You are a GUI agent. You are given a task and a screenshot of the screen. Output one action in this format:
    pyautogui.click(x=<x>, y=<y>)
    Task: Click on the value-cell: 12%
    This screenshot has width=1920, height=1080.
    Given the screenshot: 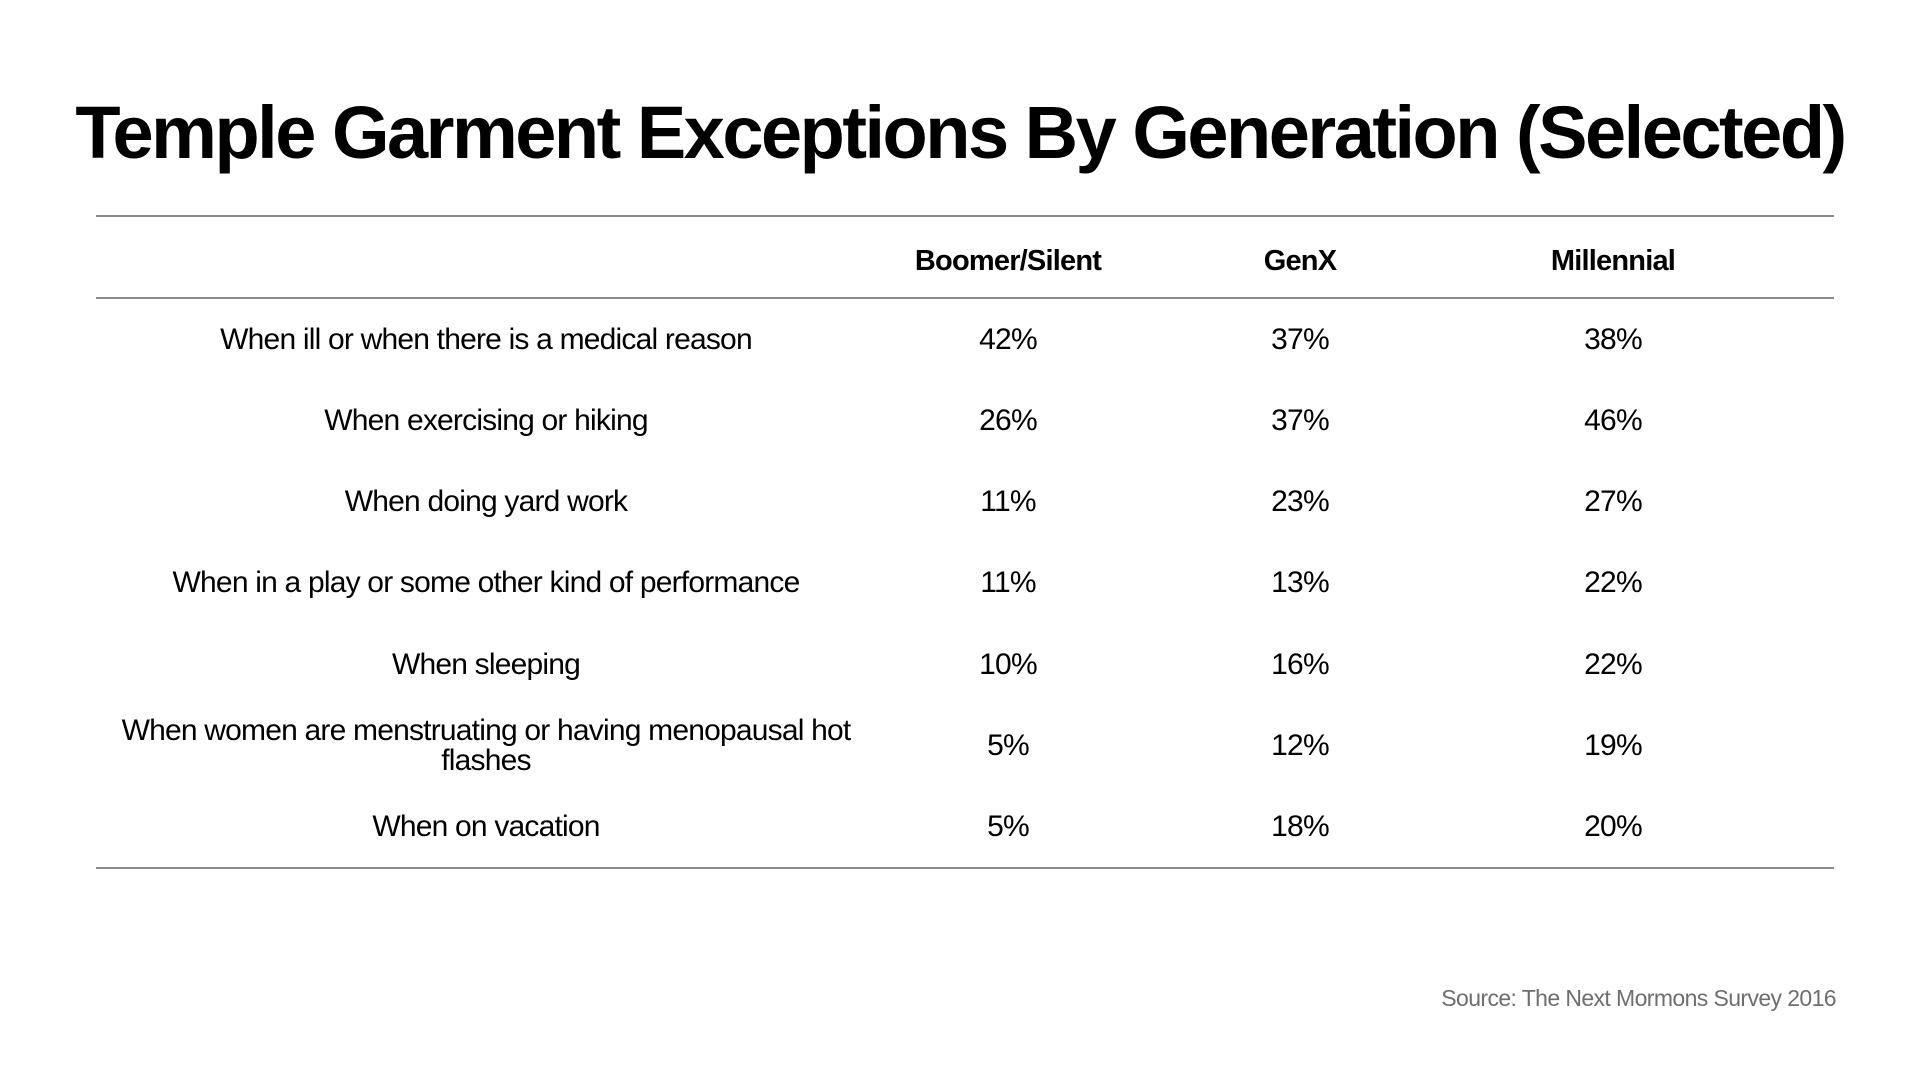 What is the action you would take?
    pyautogui.click(x=1300, y=745)
    